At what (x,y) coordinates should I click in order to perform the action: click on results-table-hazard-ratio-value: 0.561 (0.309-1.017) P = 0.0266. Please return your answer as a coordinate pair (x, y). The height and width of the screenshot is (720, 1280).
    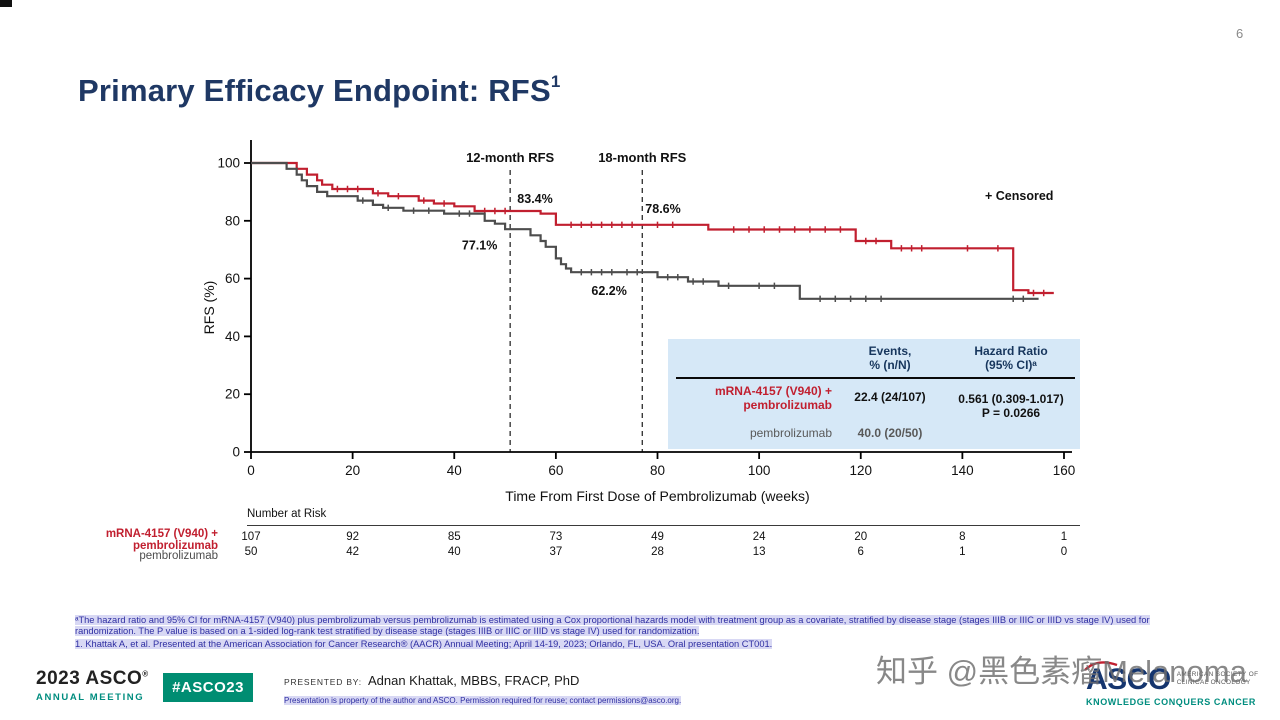
    Looking at the image, I should click on (1011, 406).